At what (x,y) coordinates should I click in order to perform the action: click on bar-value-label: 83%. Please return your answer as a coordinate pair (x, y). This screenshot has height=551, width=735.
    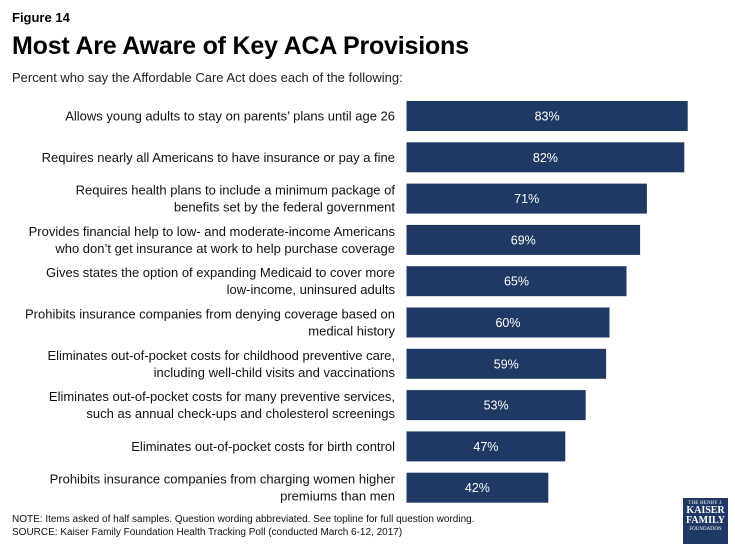
    Looking at the image, I should click on (547, 117).